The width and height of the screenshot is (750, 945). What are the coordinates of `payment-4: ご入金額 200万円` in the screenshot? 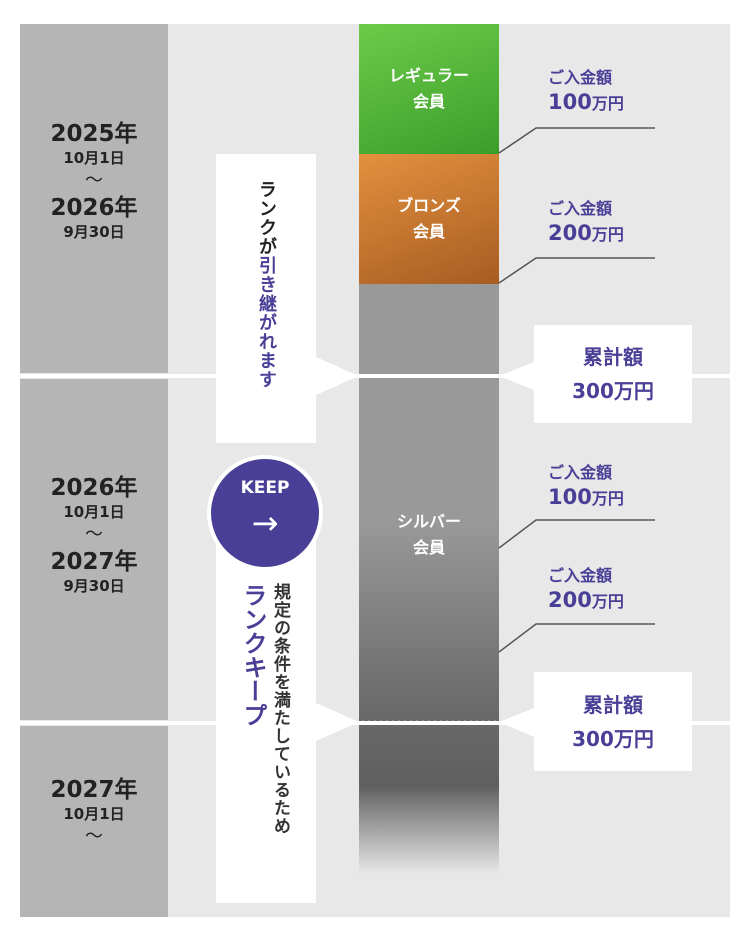 It's located at (586, 589).